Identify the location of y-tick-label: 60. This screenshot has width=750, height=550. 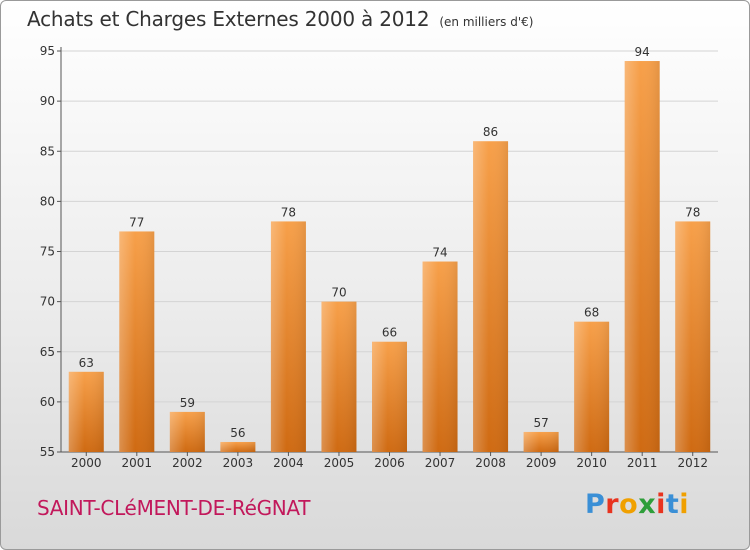
(47, 402).